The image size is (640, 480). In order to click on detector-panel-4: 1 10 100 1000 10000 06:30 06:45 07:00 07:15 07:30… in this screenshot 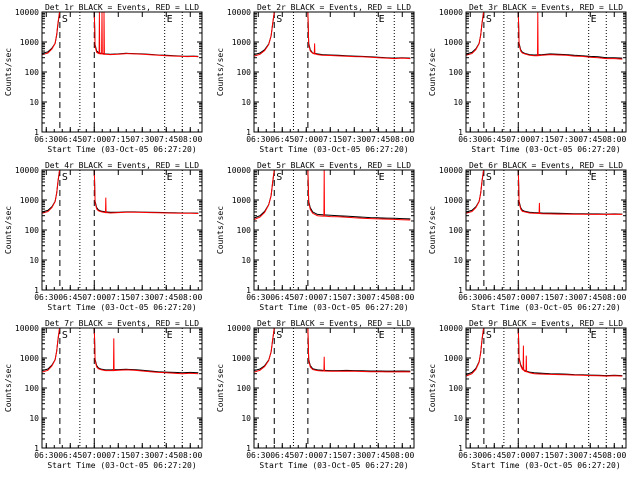, I will do `click(103, 236)`.